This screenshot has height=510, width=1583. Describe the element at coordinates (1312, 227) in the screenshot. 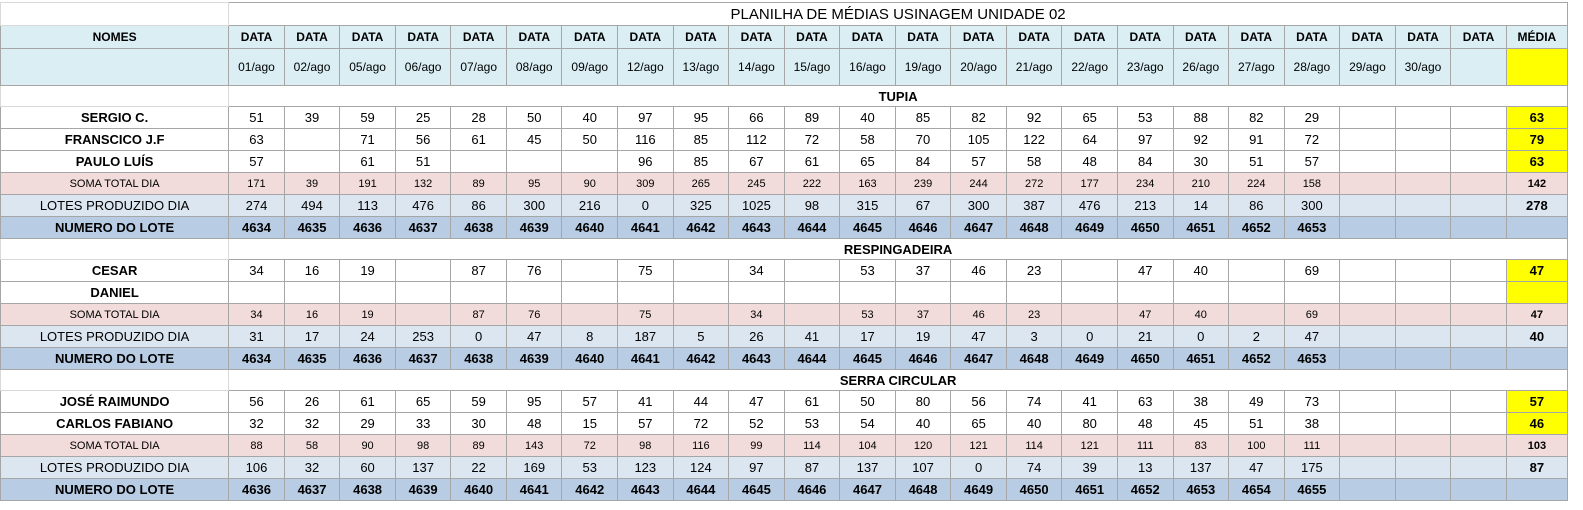

I see `value-cell: 4653` at that location.